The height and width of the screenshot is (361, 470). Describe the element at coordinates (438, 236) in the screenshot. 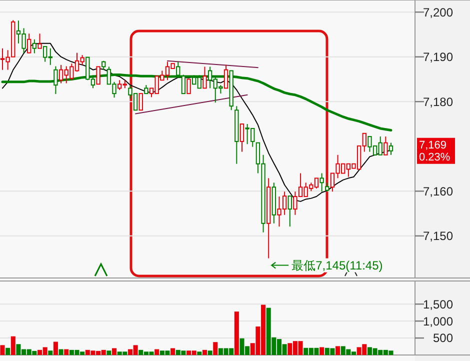

I see `y-tick-label: 7,150` at that location.